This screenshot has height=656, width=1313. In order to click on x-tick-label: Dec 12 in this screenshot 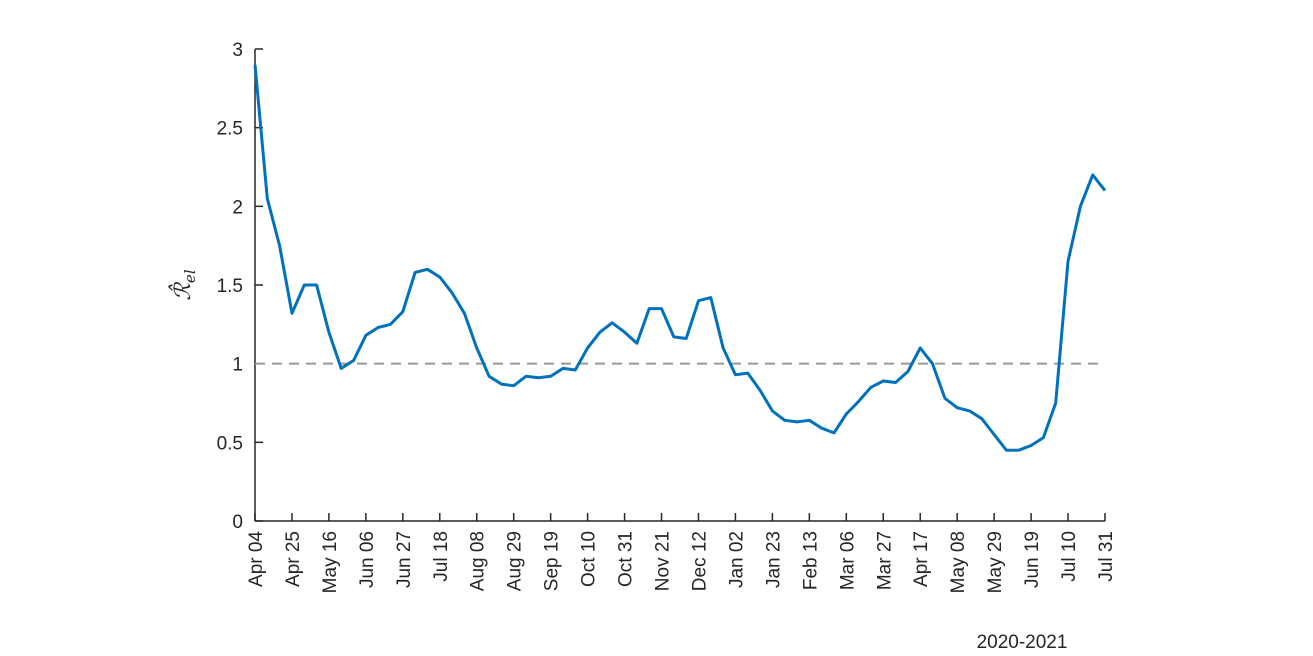, I will do `click(699, 561)`.